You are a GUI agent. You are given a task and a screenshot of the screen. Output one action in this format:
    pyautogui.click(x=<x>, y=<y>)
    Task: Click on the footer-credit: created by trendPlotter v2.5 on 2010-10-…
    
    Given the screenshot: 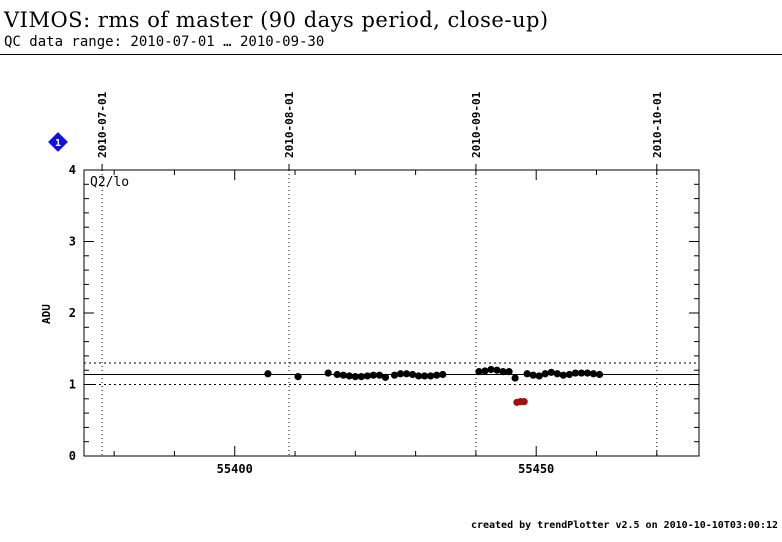 What is the action you would take?
    pyautogui.click(x=624, y=525)
    